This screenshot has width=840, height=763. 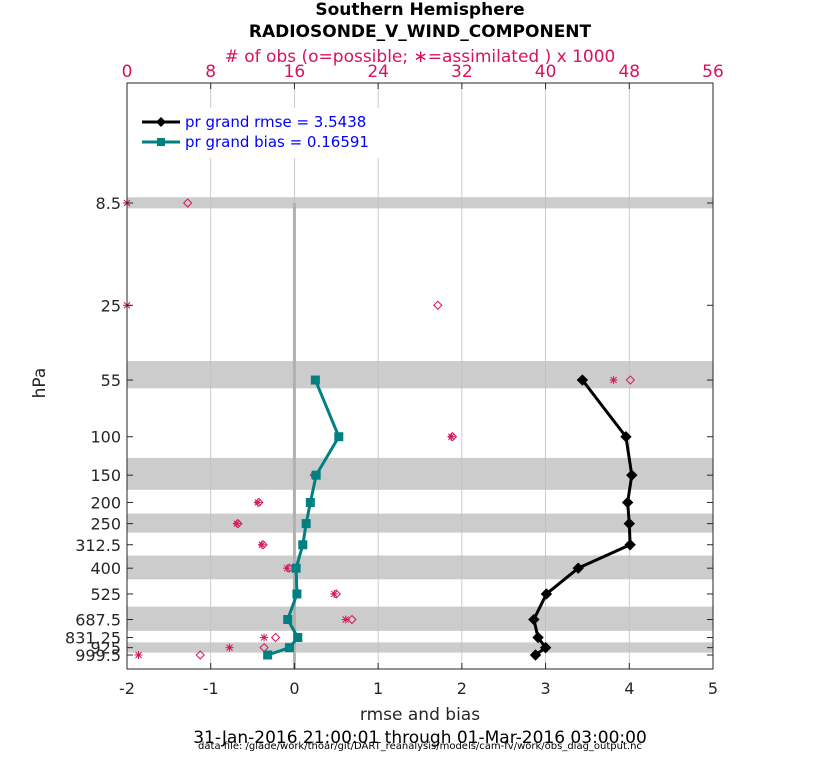 I want to click on top-tick-label-3: 24, so click(x=378, y=72).